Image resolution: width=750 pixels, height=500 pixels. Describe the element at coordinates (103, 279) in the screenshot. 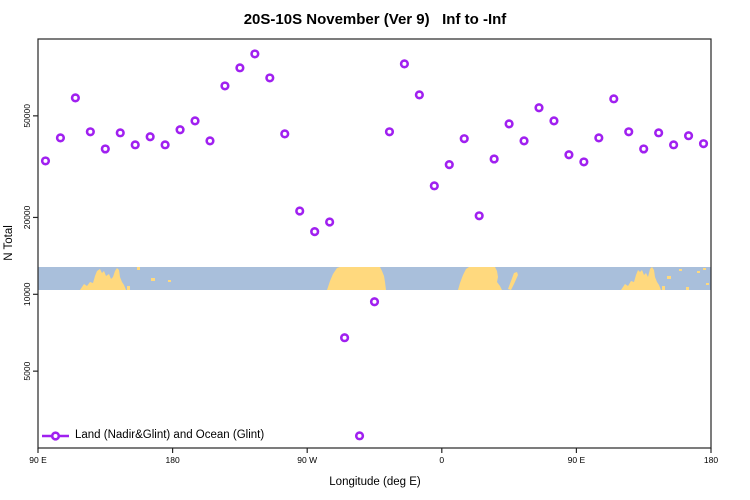

I see `map-band-land-australia-west` at that location.